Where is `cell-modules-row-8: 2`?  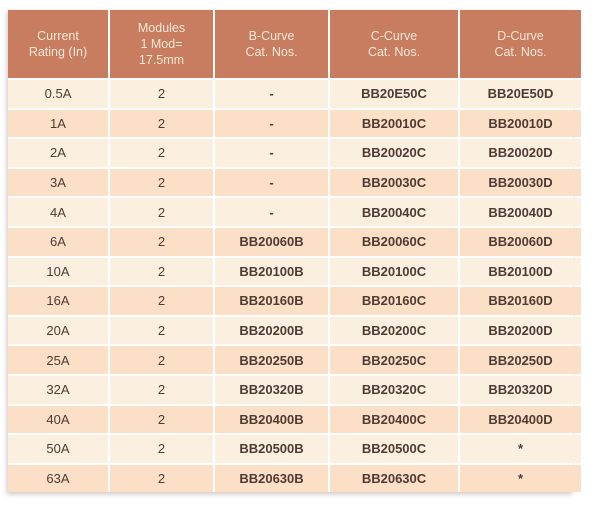
cell-modules-row-8: 2 is located at coordinates (161, 330).